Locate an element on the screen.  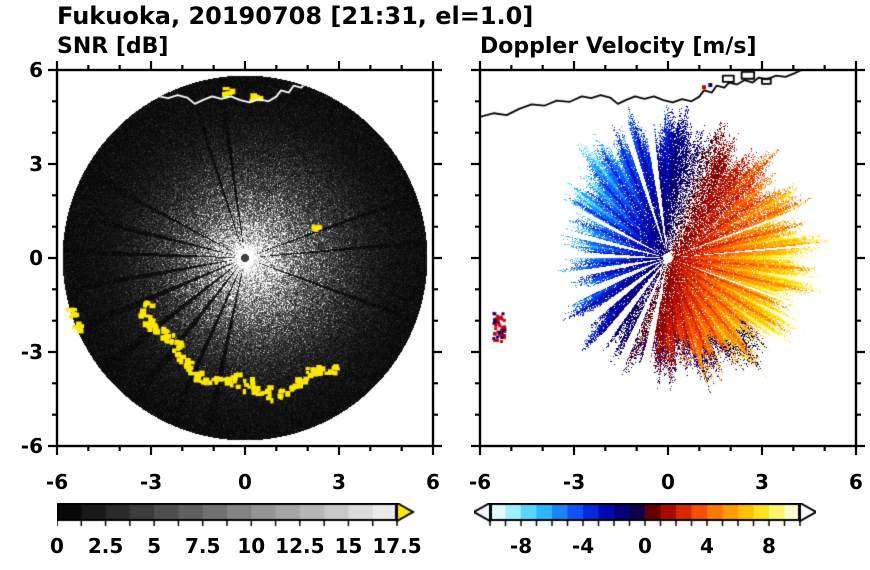
snr-colorbar-scale is located at coordinates (237, 515).